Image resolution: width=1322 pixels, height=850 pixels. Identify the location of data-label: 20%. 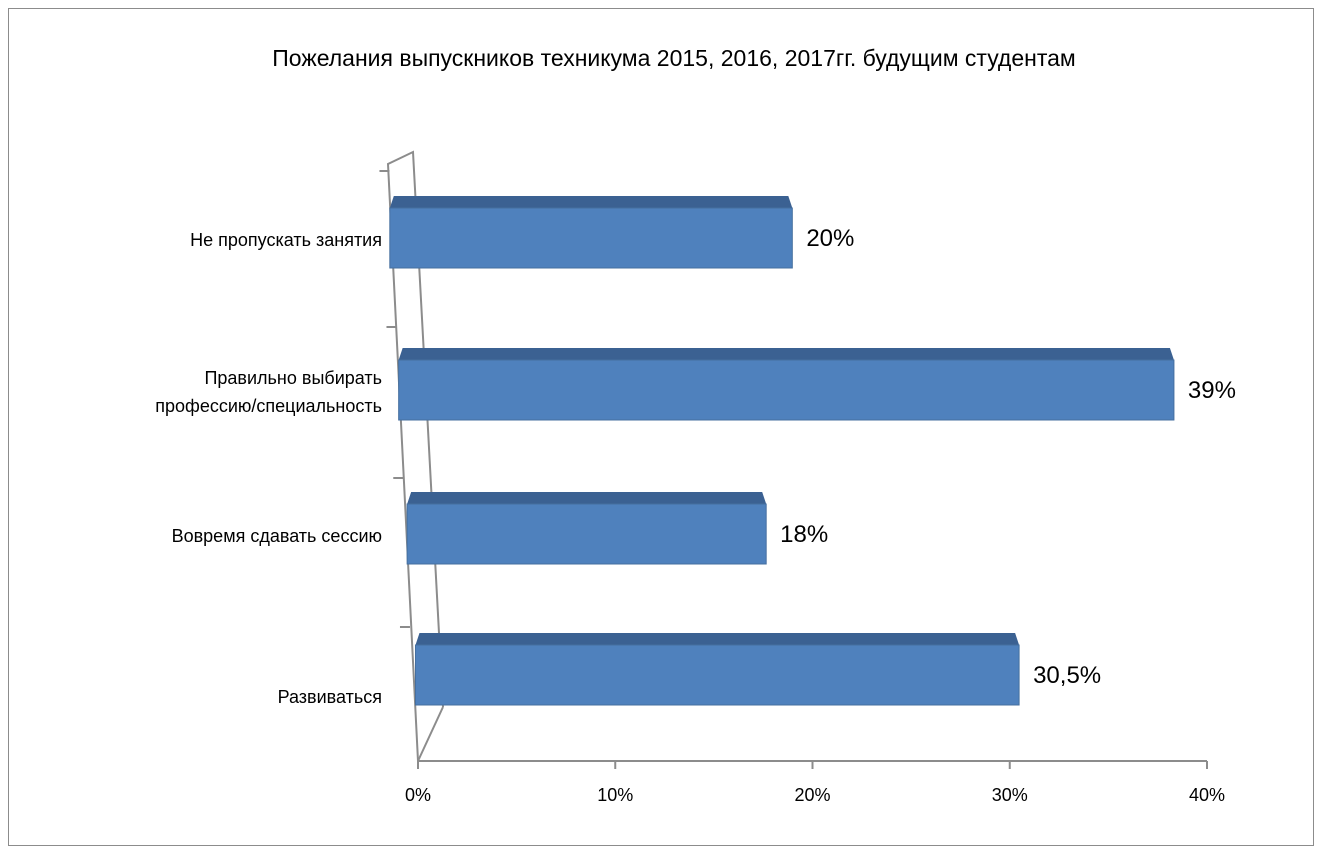
(830, 238).